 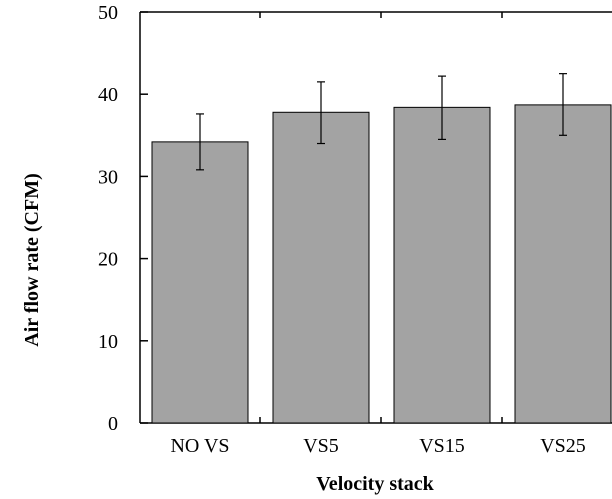 I want to click on y-tick-label: 30, so click(x=108, y=177).